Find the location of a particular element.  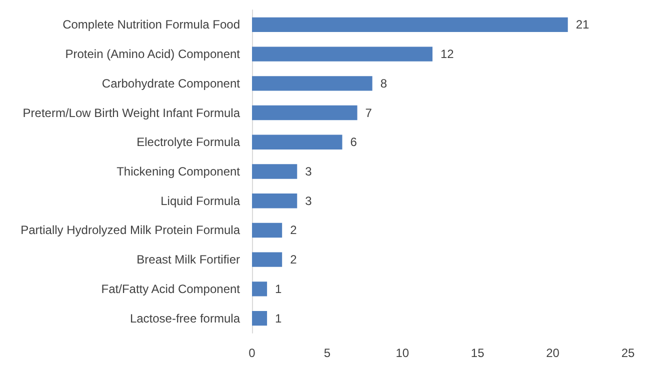

x-tick-label: 25 is located at coordinates (628, 353).